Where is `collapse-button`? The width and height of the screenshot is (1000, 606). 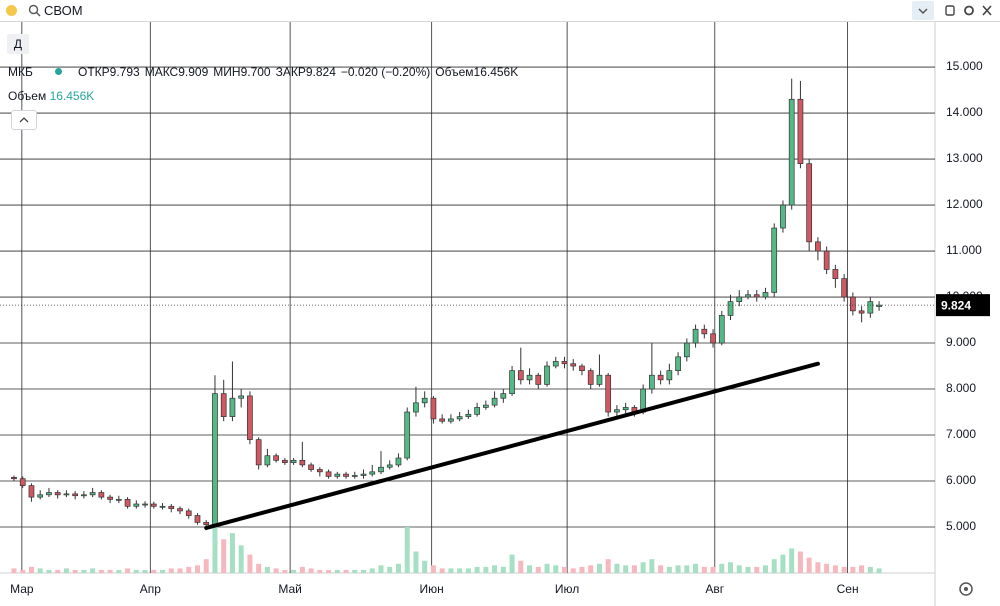
collapse-button is located at coordinates (24, 120).